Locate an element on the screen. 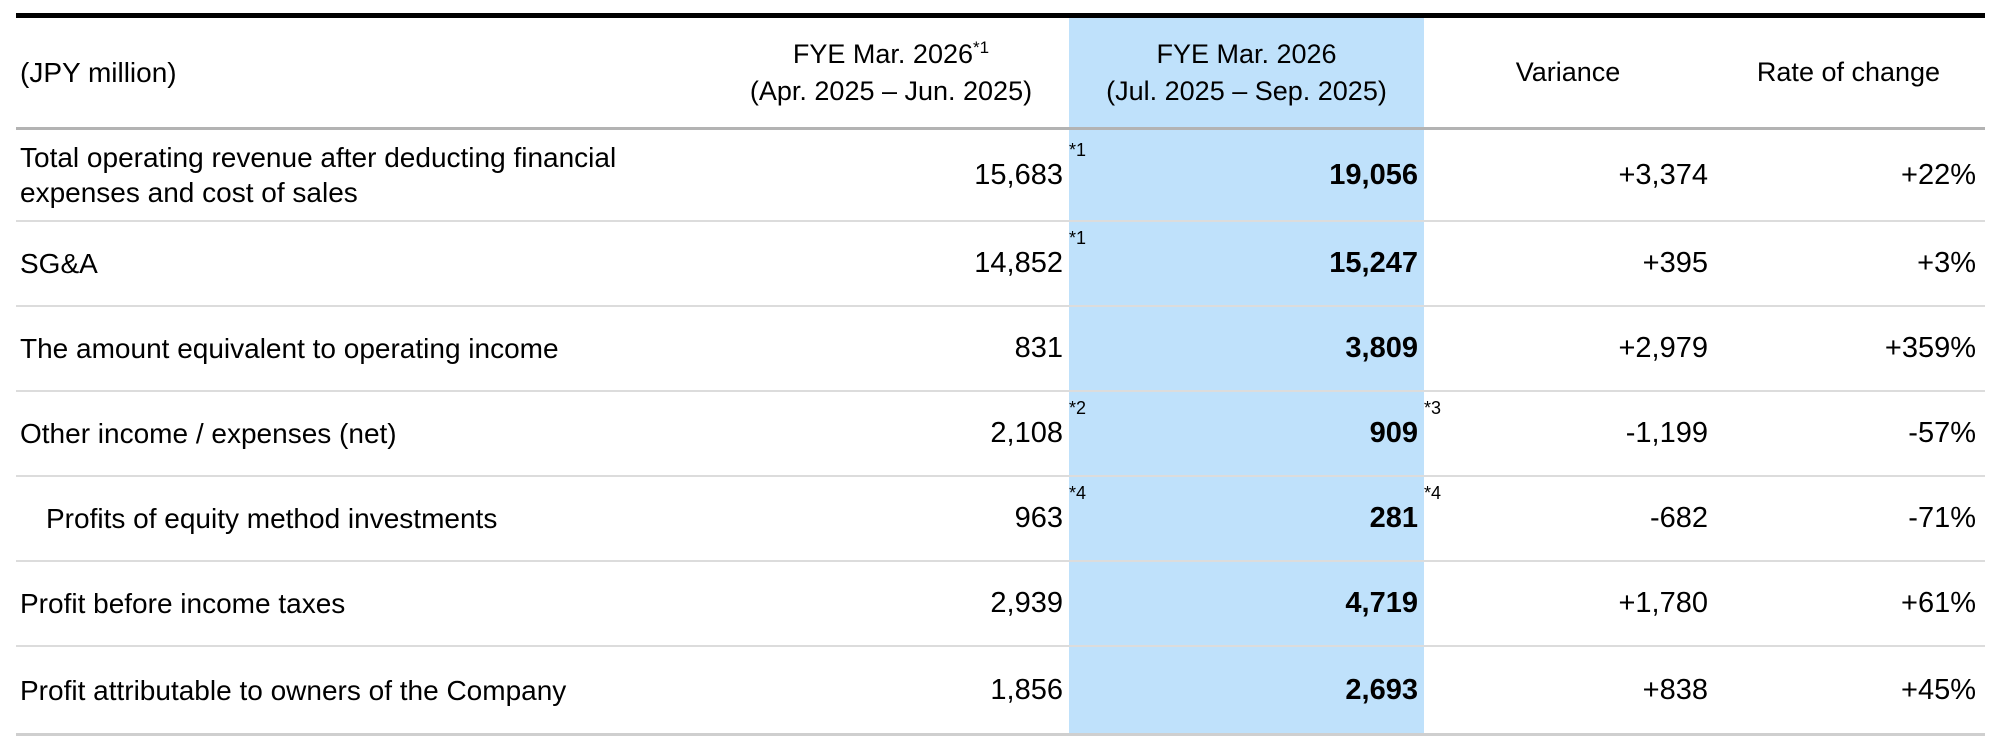 This screenshot has height=741, width=2000. q1-header-period: (Apr. 2025 – Jun. 2025) is located at coordinates (891, 90).